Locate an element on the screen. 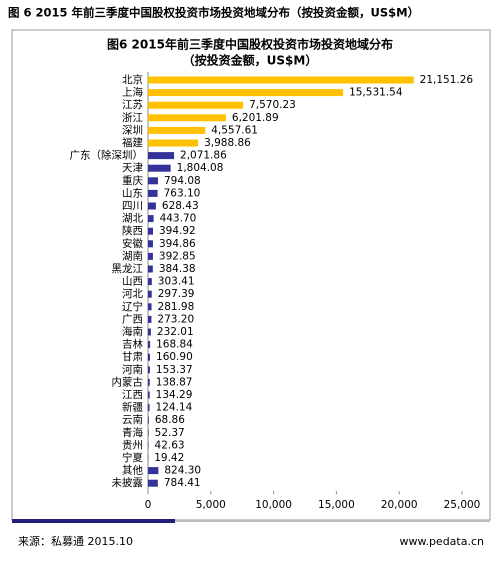  value-label: 824.30 is located at coordinates (182, 471).